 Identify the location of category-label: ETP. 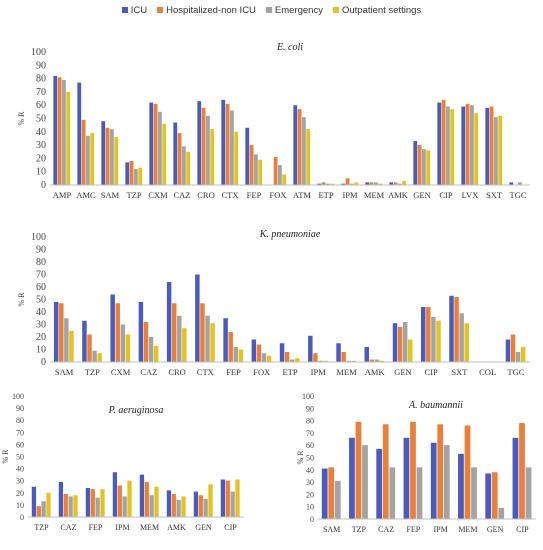
(325, 195).